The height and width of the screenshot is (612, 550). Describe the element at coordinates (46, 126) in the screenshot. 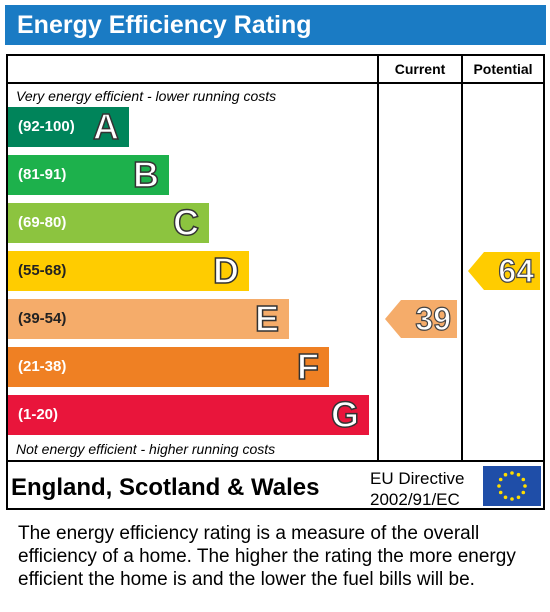

I see `band-range-label: (92-100)` at that location.